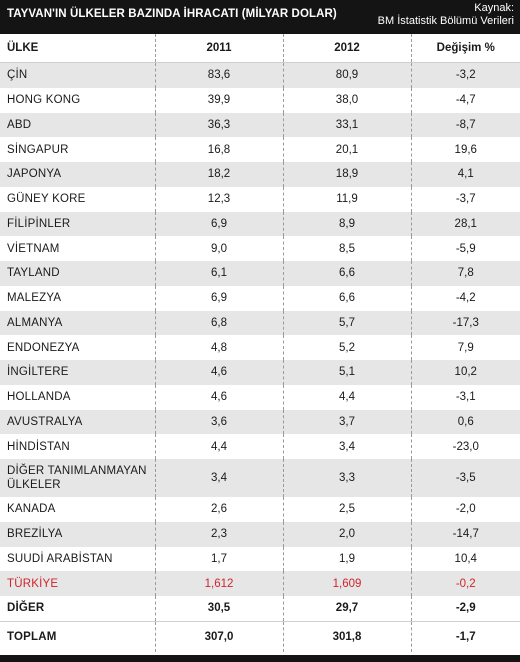  Describe the element at coordinates (219, 149) in the screenshot. I see `value-2011-cell: 16,8` at that location.